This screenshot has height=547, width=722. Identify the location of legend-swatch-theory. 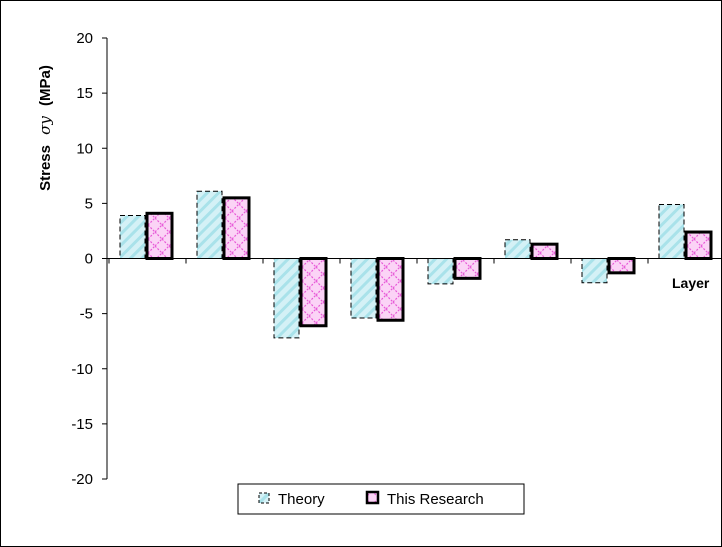
(264, 498).